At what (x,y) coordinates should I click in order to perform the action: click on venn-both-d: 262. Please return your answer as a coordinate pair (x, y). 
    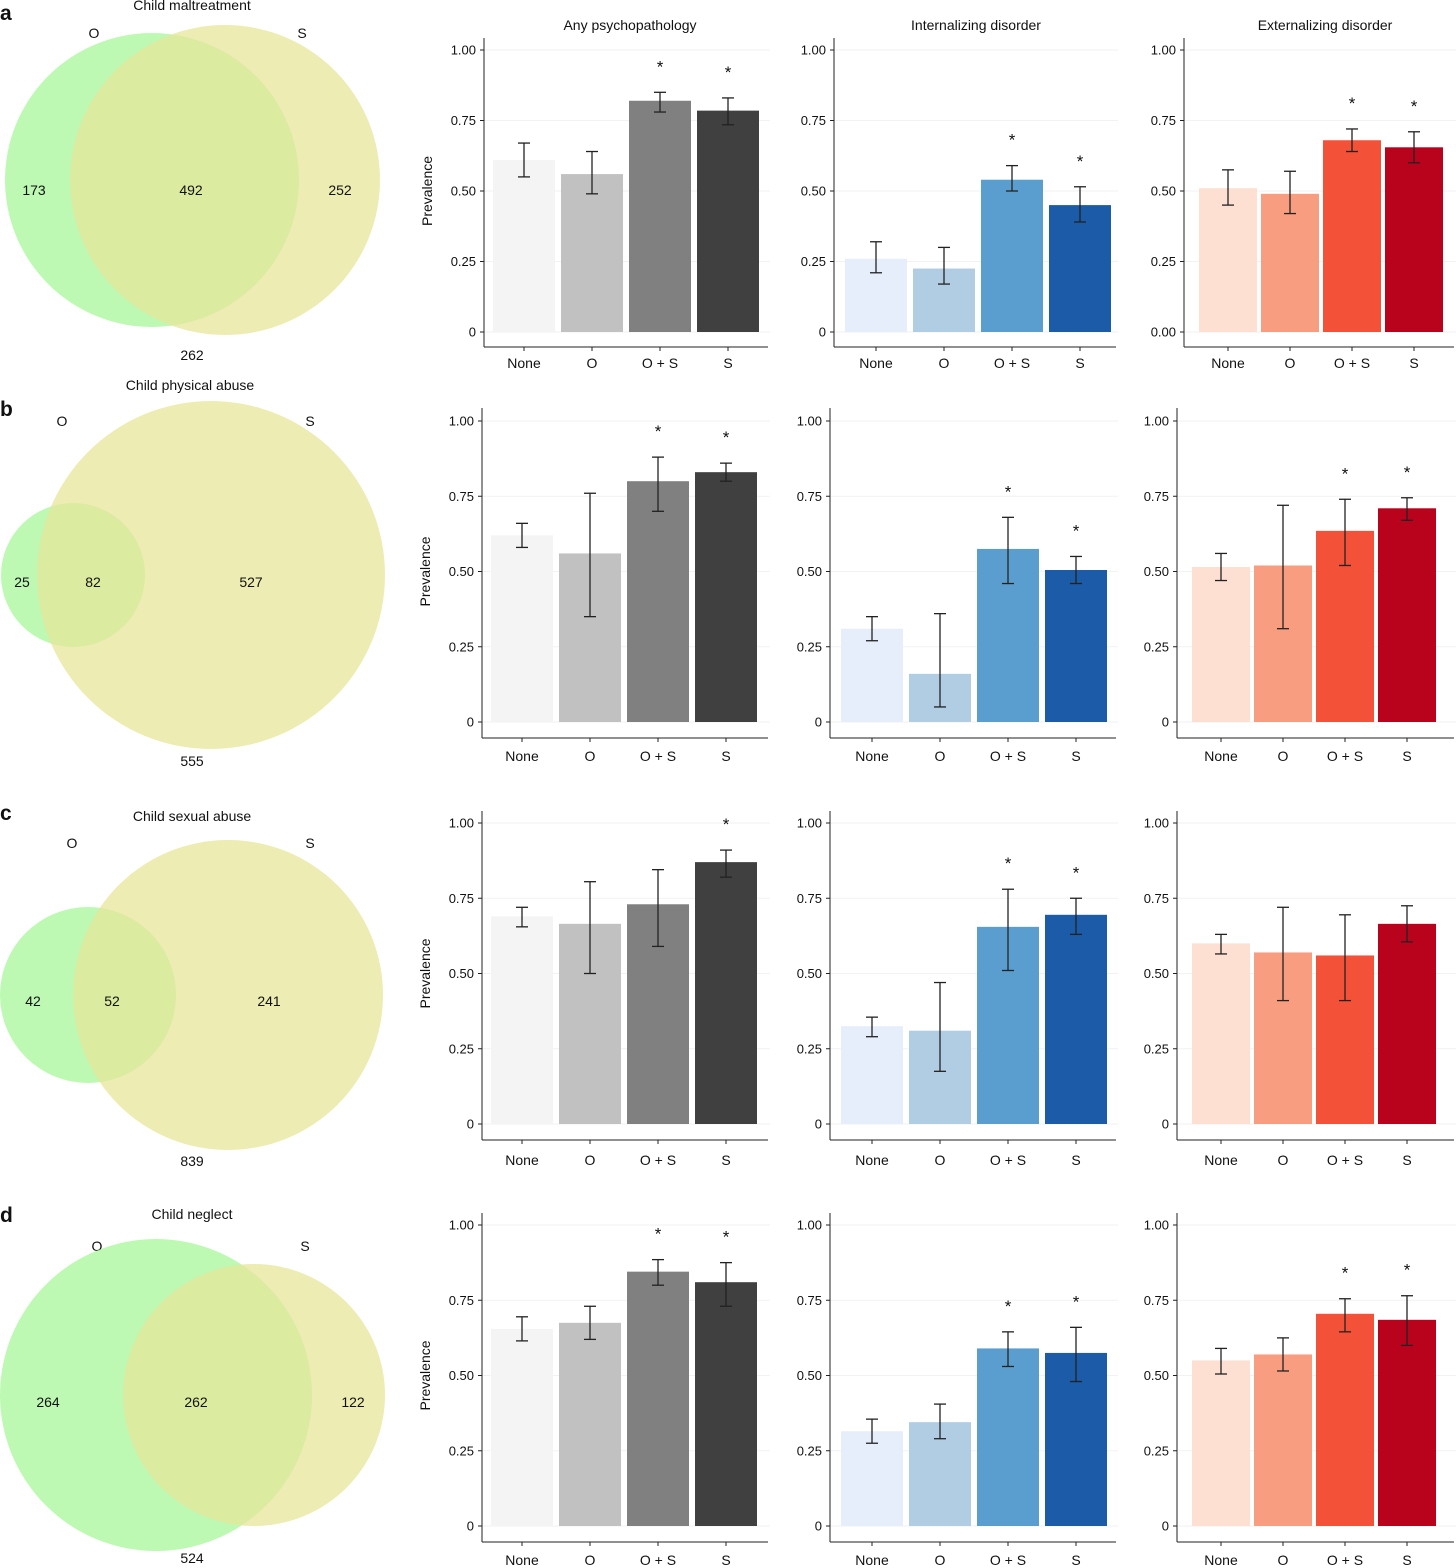
    Looking at the image, I should click on (196, 1402).